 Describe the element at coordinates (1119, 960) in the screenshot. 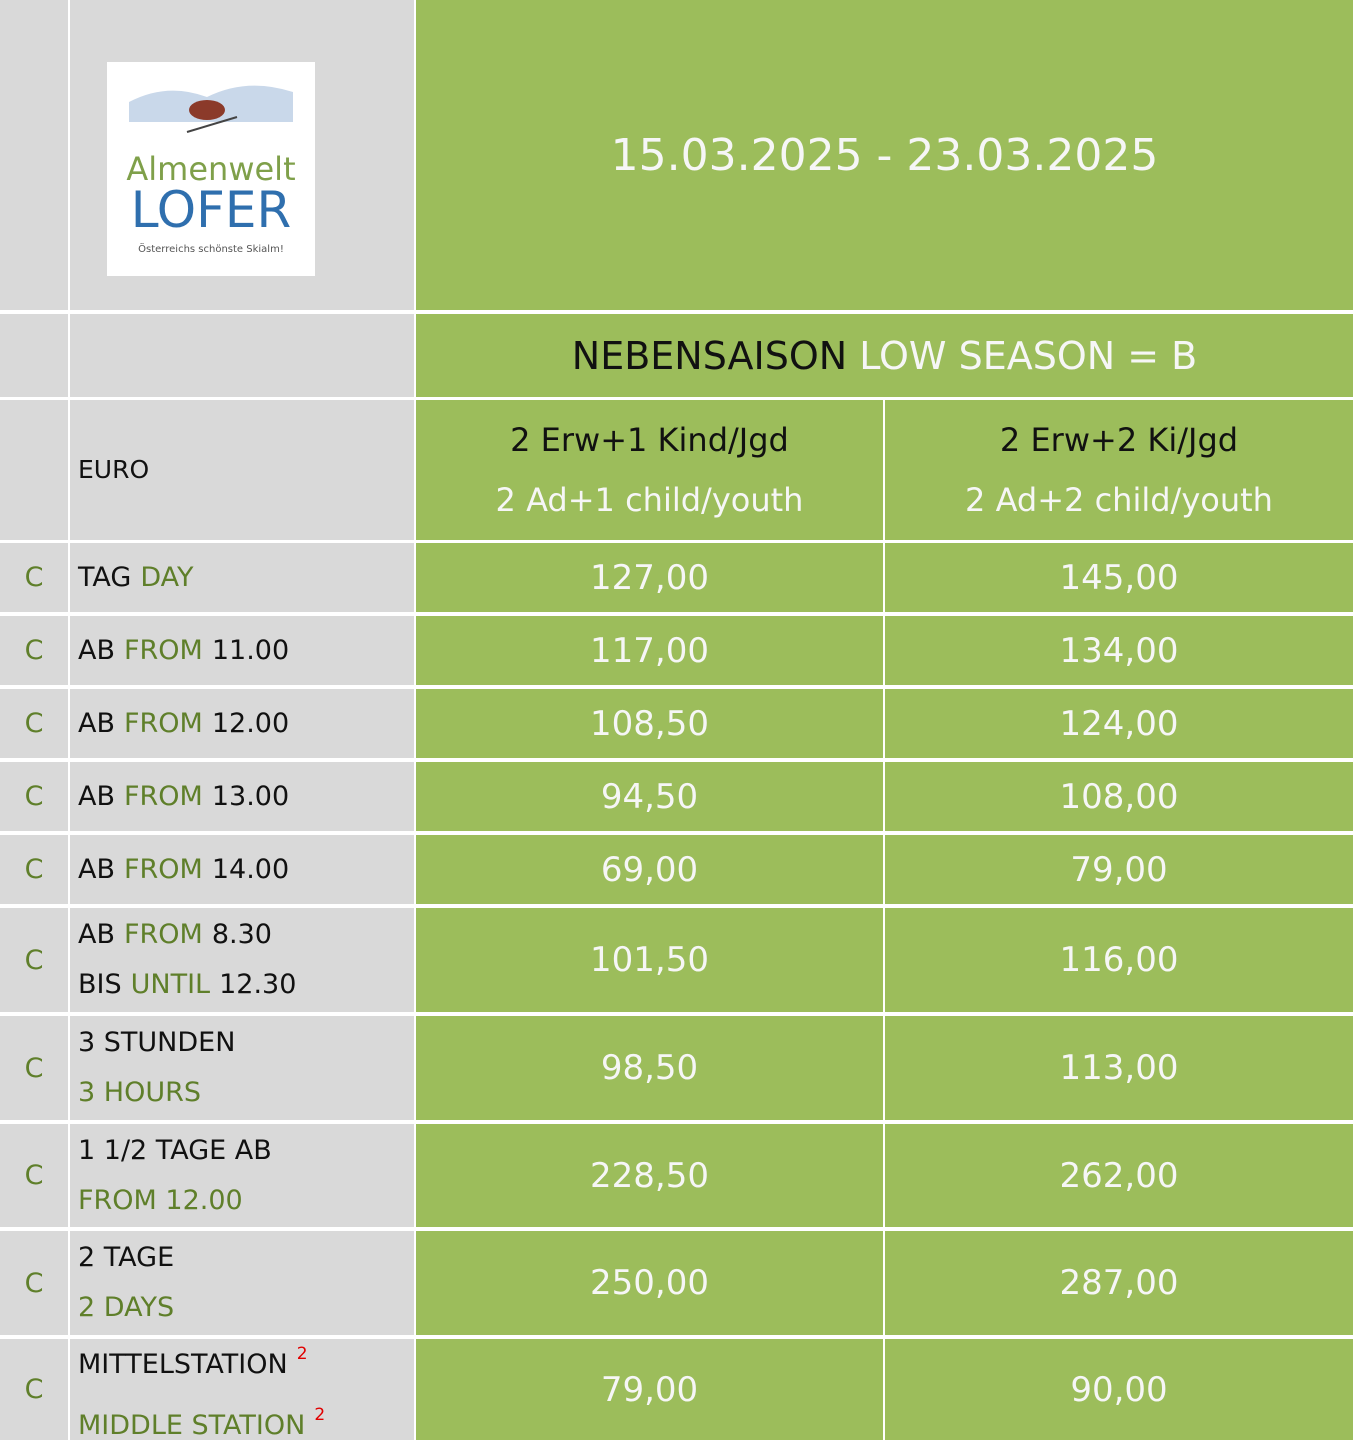

I see `price-cell: 116,00` at that location.